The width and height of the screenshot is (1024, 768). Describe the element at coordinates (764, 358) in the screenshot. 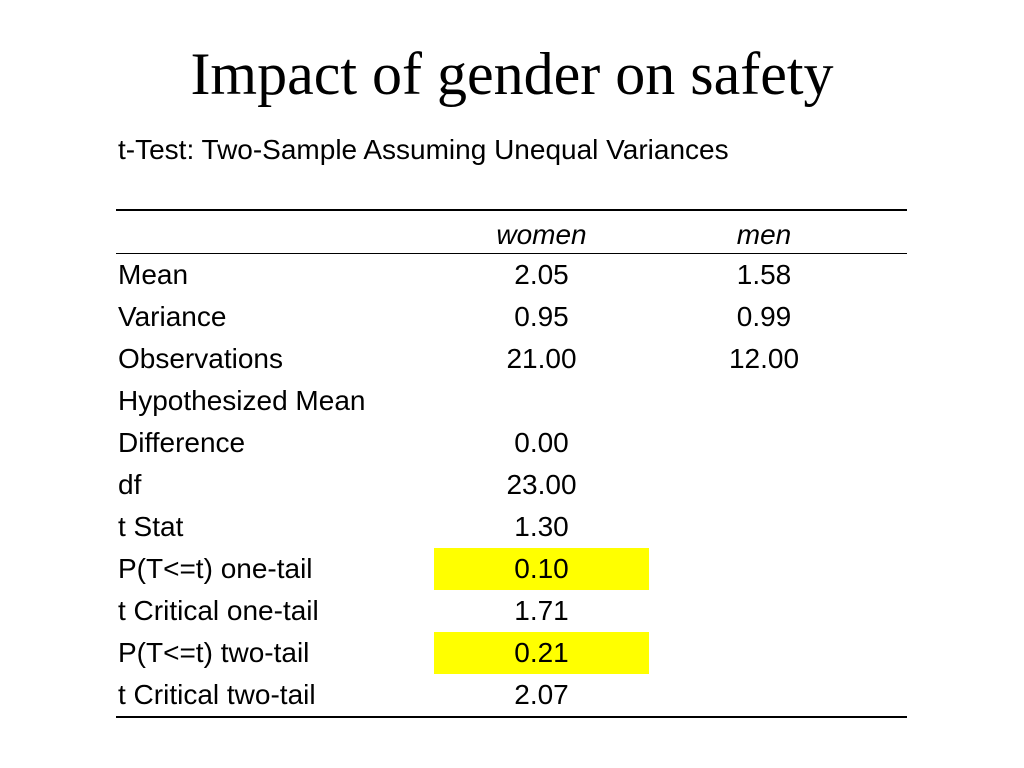

I see `men-value: 12.00` at that location.